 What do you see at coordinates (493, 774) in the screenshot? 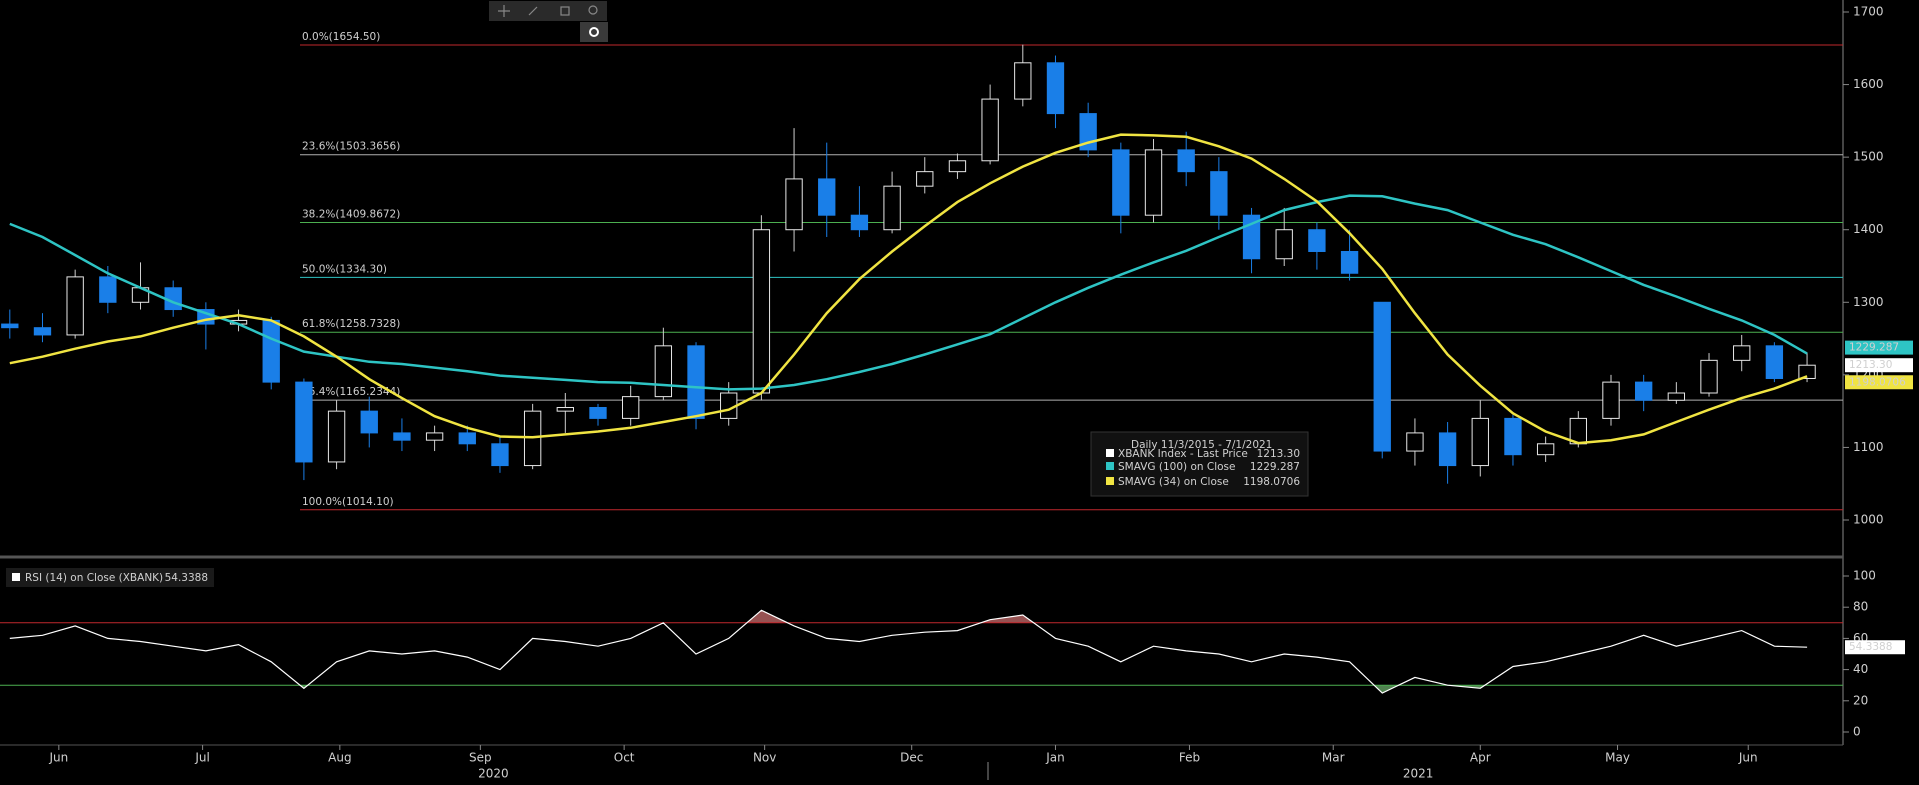
I see `year-label: 2020` at bounding box center [493, 774].